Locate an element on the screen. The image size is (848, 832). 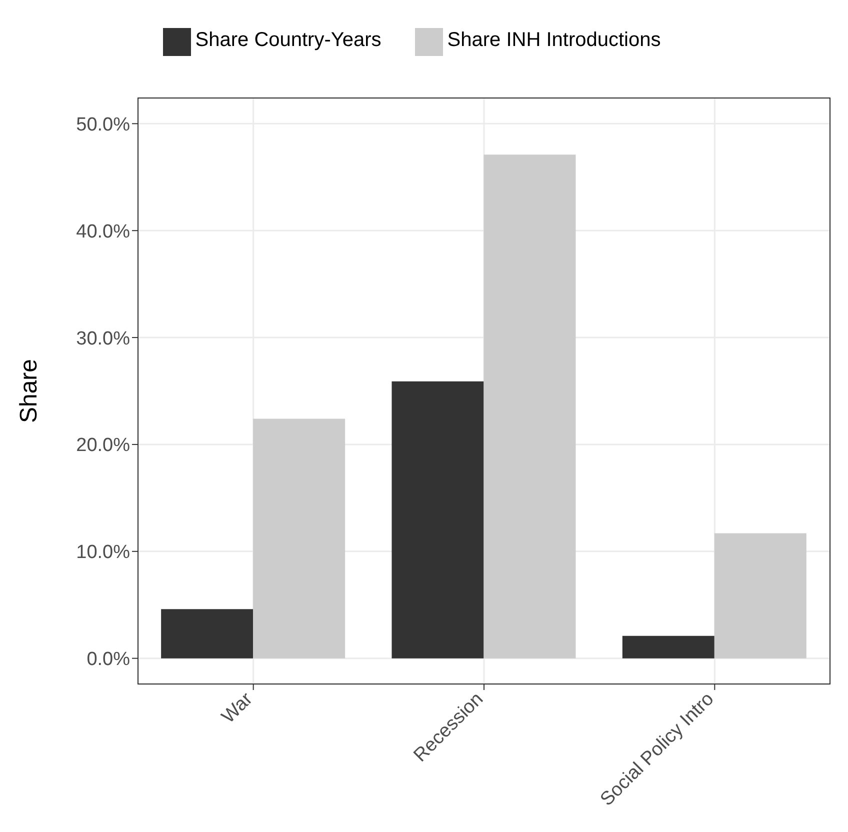
x-tick-label: War is located at coordinates (238, 708).